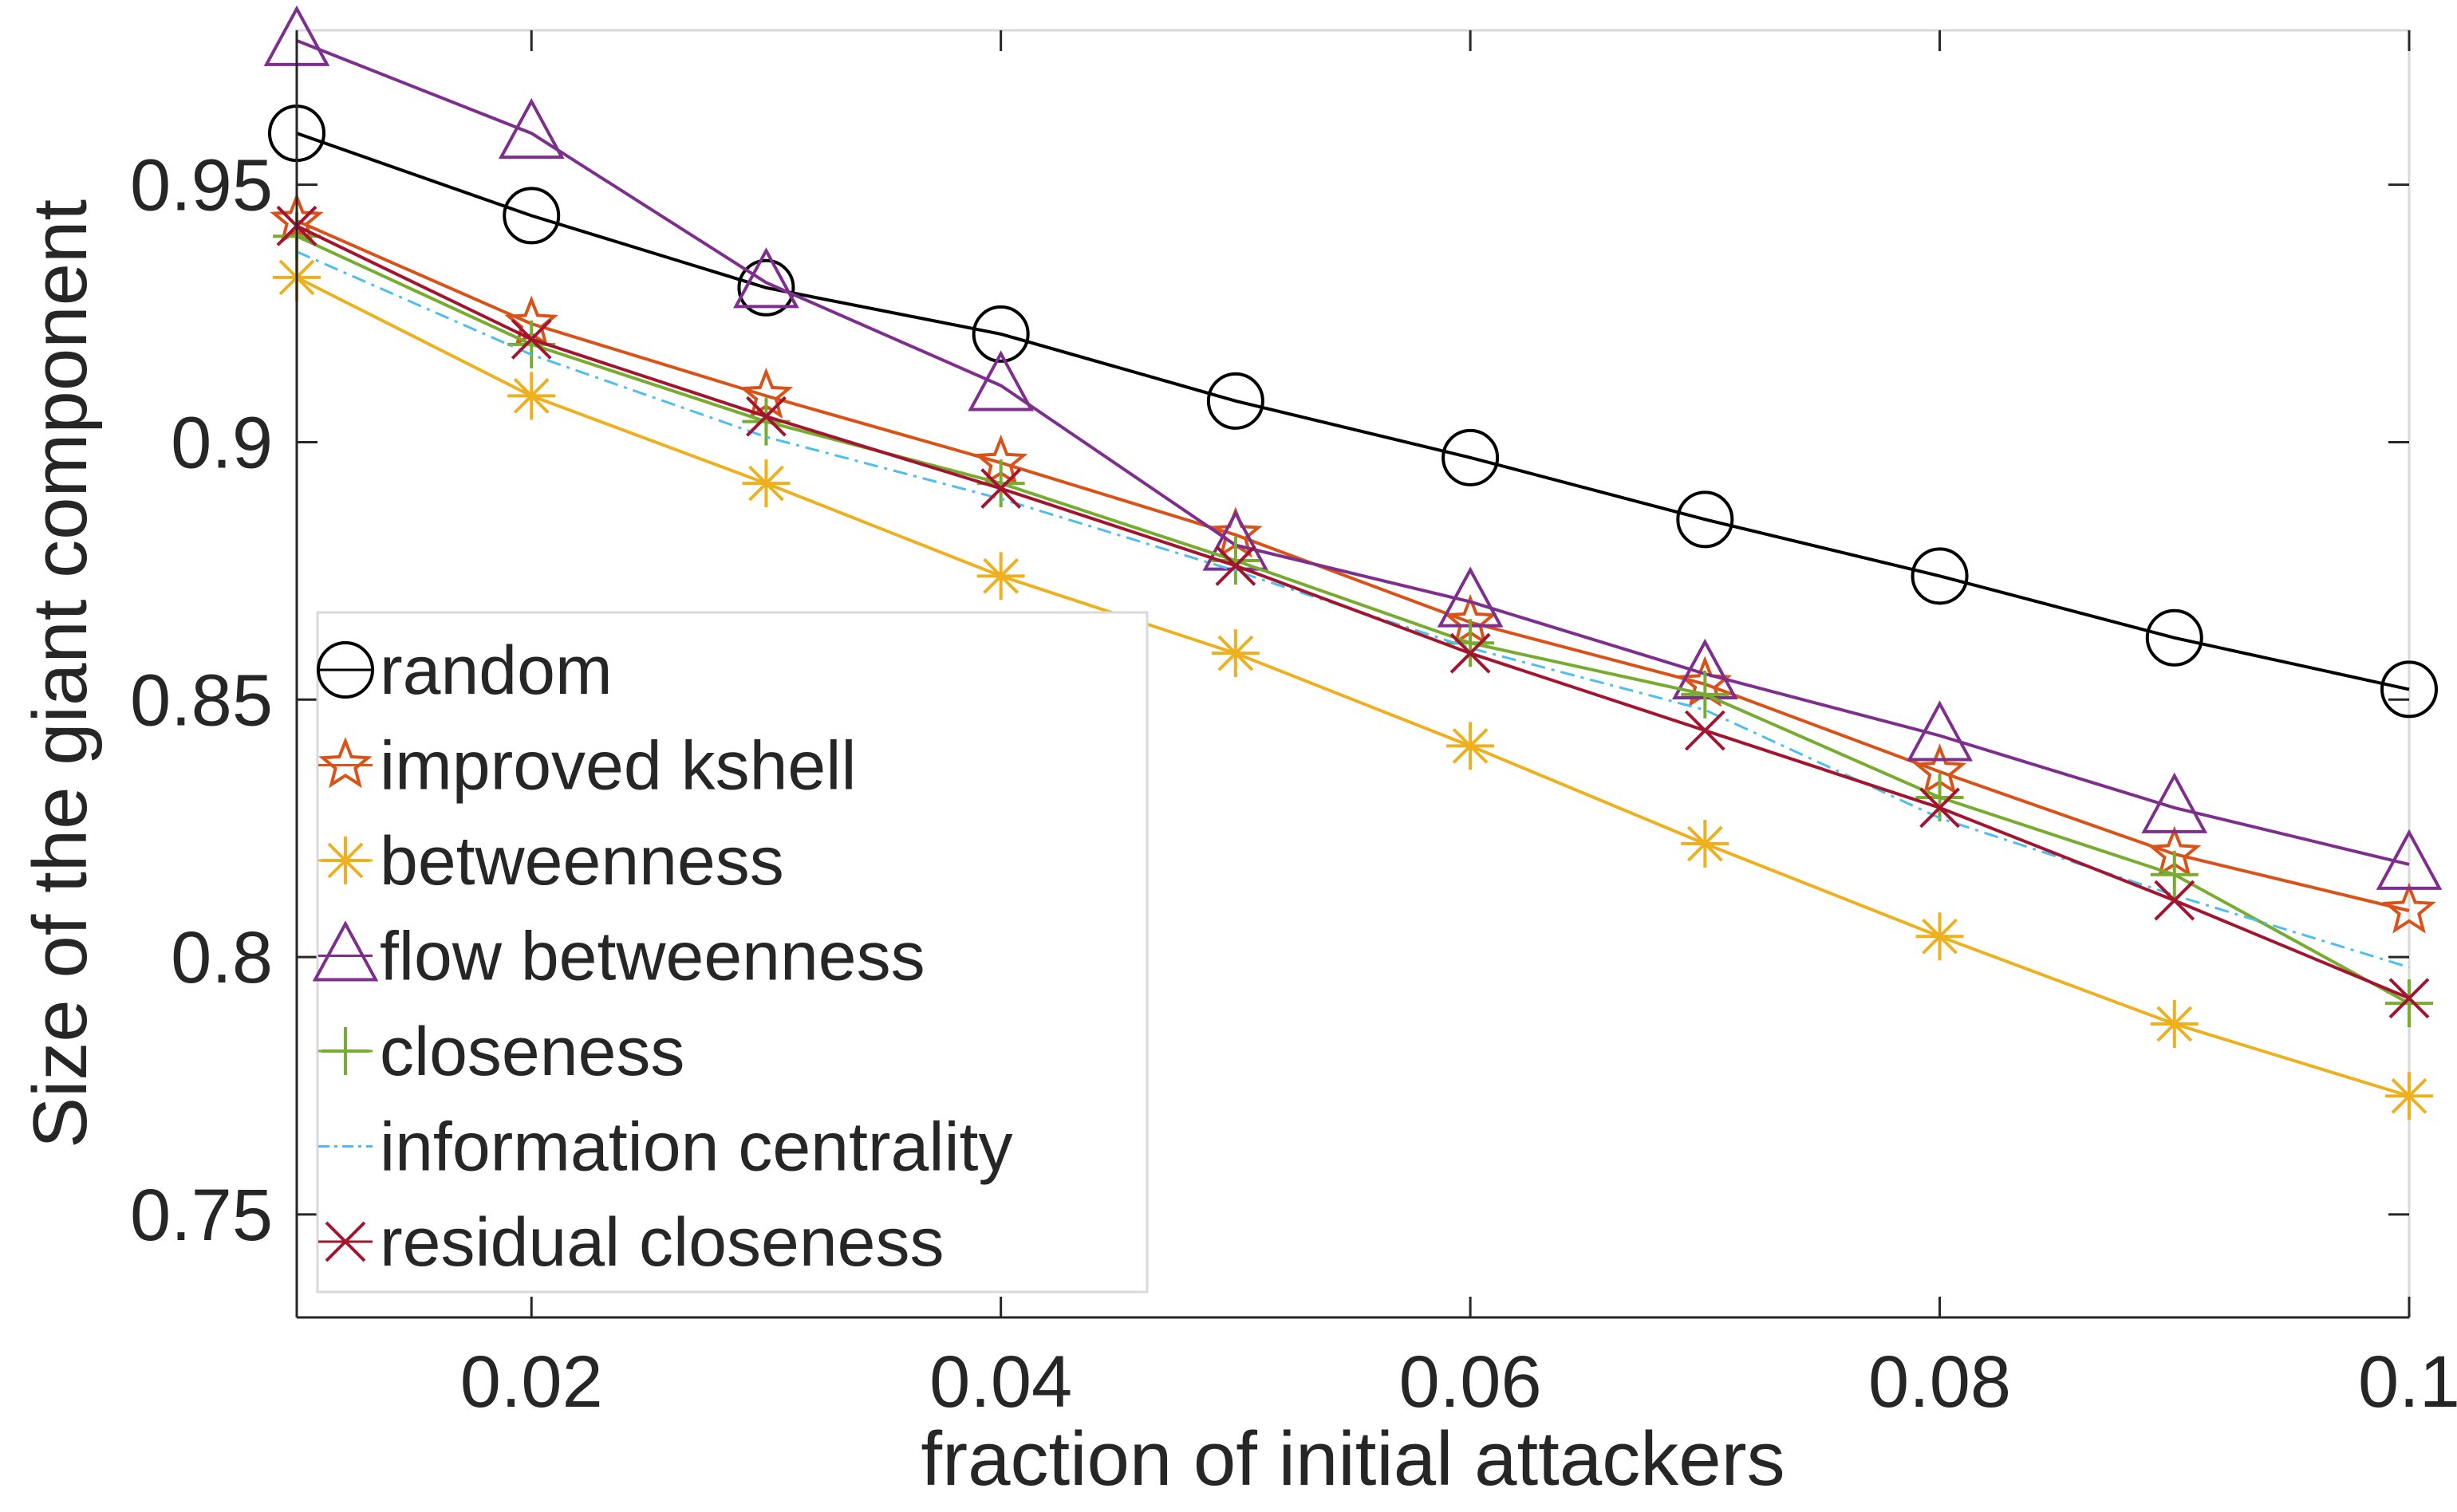 This screenshot has width=2457, height=1512. Describe the element at coordinates (222, 957) in the screenshot. I see `y-tick-label: 0.8` at that location.